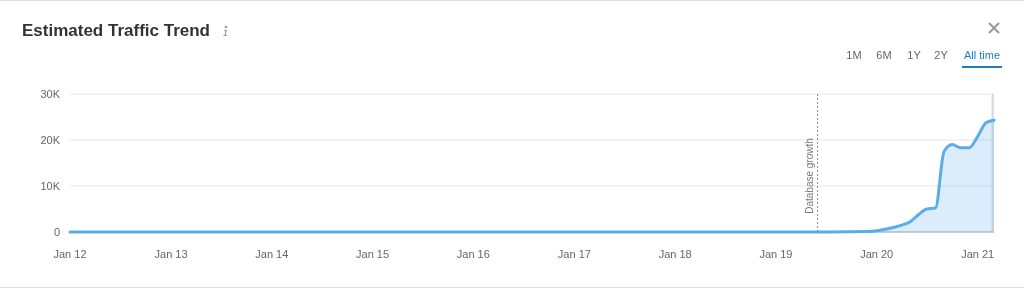 The width and height of the screenshot is (1024, 289). Describe the element at coordinates (978, 254) in the screenshot. I see `x-tick-label: Jan 21` at that location.